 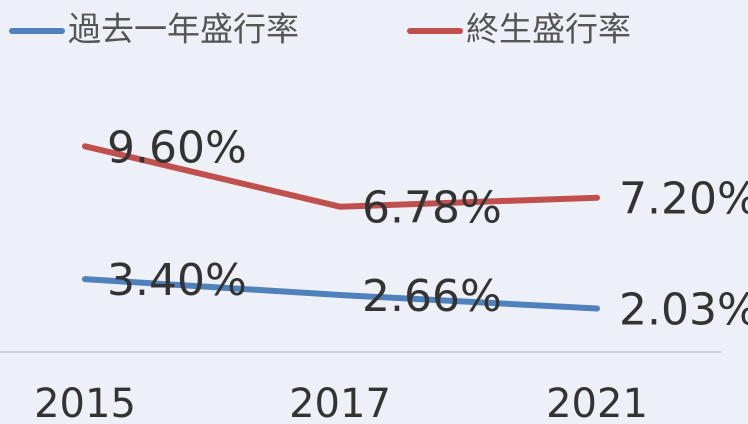 What do you see at coordinates (432, 208) in the screenshot?
I see `data-label: 6.78%` at bounding box center [432, 208].